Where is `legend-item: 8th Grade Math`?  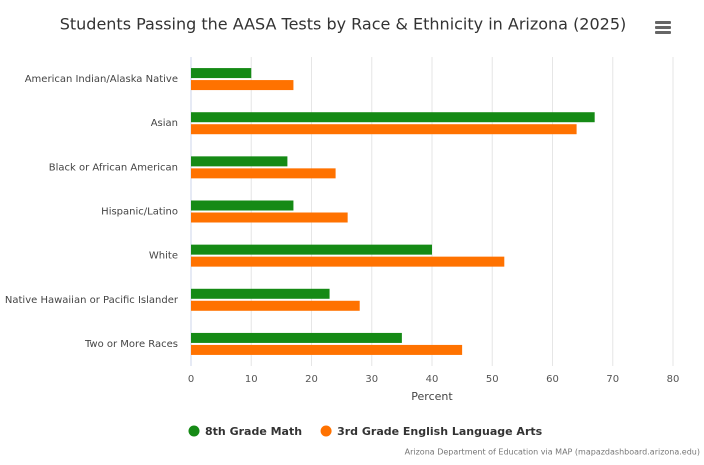
legend-item: 8th Grade Math is located at coordinates (245, 431).